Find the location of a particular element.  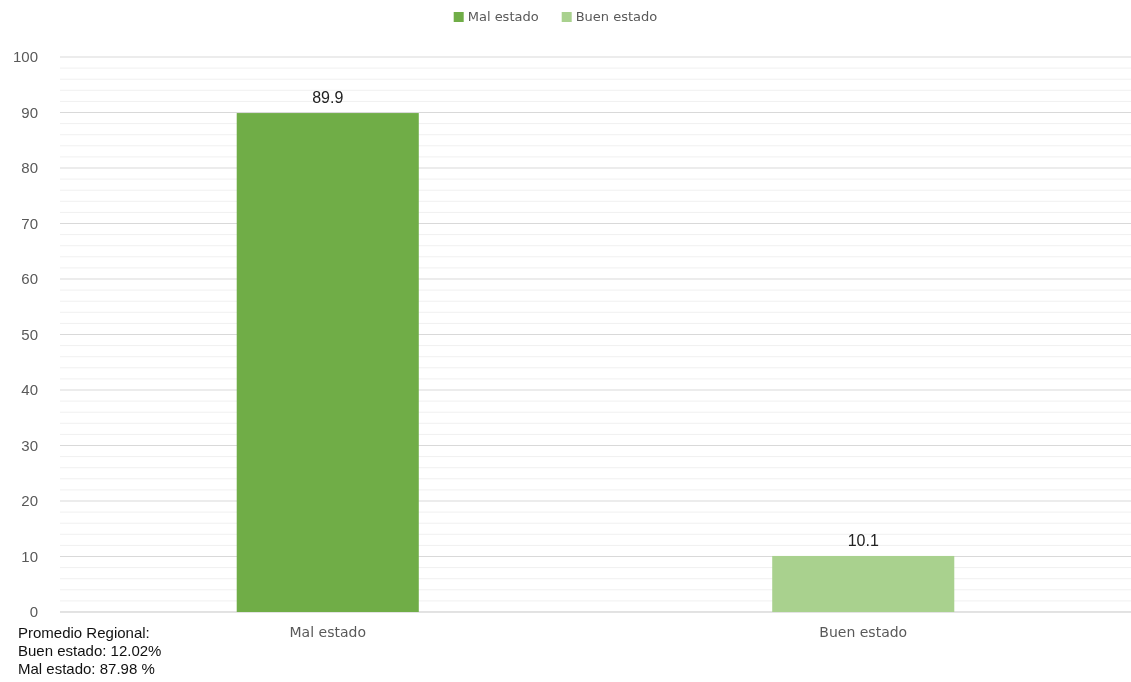

data-label: 89.9 is located at coordinates (328, 98).